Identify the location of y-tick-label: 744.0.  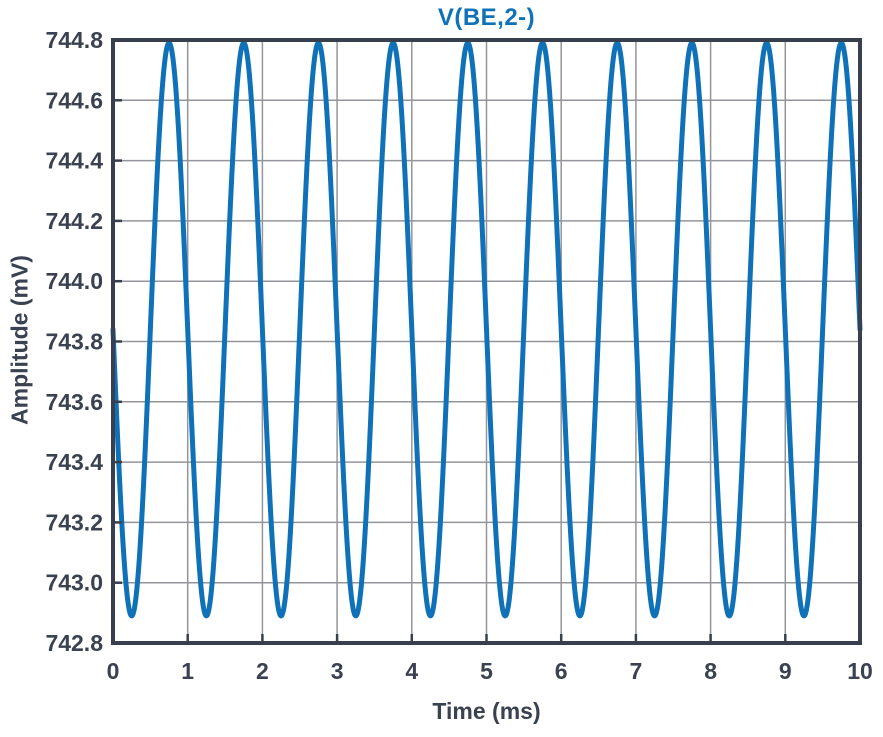
(74, 281).